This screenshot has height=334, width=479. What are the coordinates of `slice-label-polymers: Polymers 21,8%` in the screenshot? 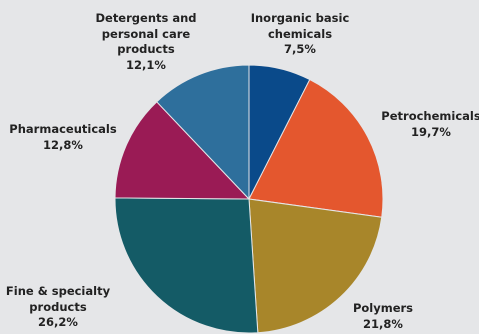 It's located at (383, 316).